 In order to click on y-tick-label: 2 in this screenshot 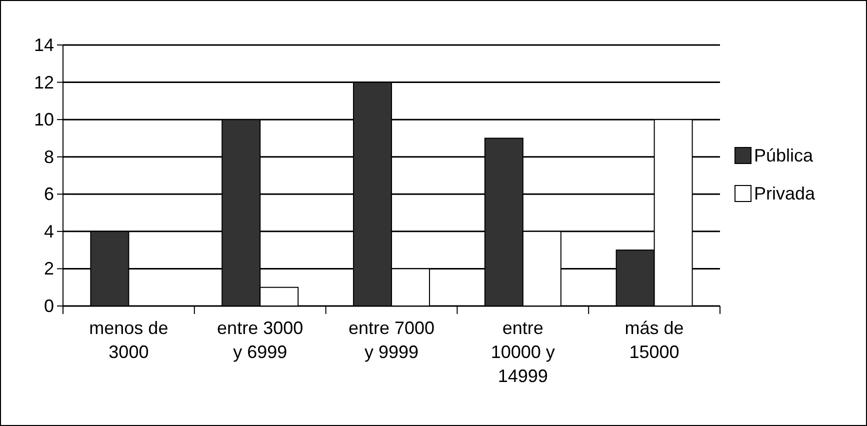, I will do `click(49, 268)`.